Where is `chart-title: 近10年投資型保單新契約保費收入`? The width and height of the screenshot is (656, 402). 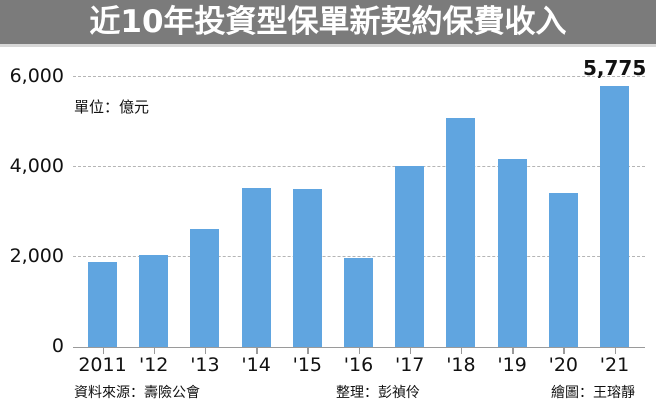 chart-title: 近10年投資型保單新契約保費收入 is located at coordinates (328, 22).